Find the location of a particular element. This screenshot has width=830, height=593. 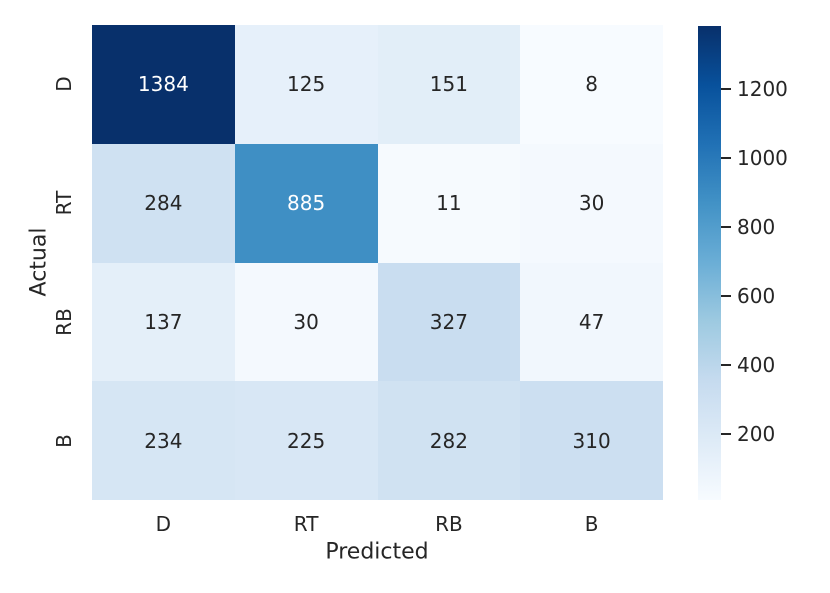

heatmap-cell-D-B: 8 is located at coordinates (591, 84).